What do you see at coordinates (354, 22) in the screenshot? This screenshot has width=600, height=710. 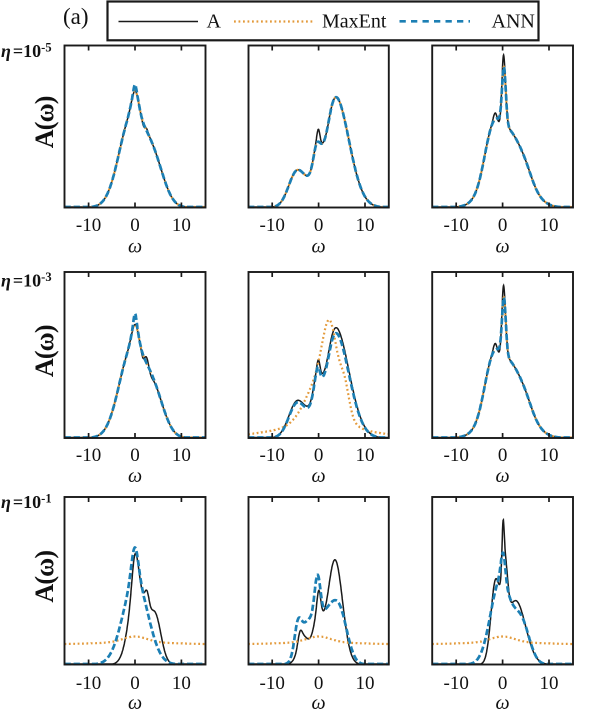 I see `svg-text: MaxEnt` at bounding box center [354, 22].